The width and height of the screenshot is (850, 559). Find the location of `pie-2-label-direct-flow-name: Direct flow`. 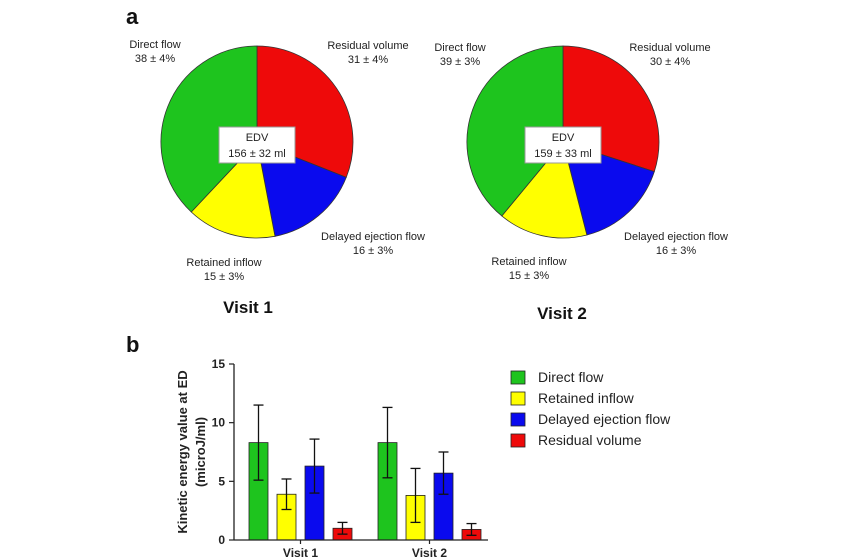

pie-2-label-direct-flow-name: Direct flow is located at coordinates (459, 48).